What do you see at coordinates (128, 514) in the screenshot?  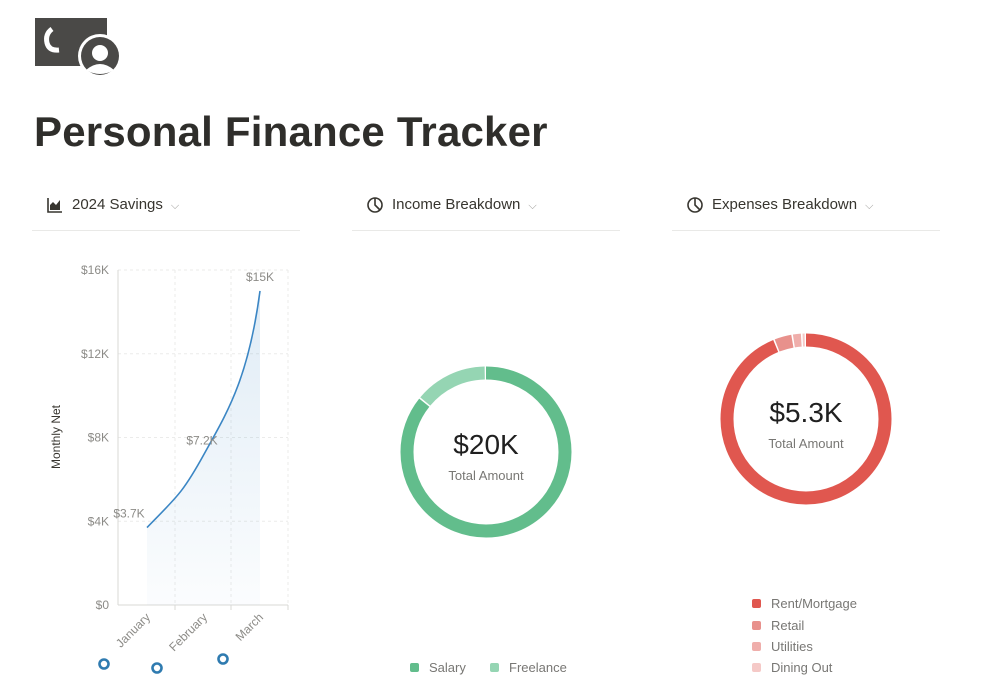 I see `data-label: $3.7K` at bounding box center [128, 514].